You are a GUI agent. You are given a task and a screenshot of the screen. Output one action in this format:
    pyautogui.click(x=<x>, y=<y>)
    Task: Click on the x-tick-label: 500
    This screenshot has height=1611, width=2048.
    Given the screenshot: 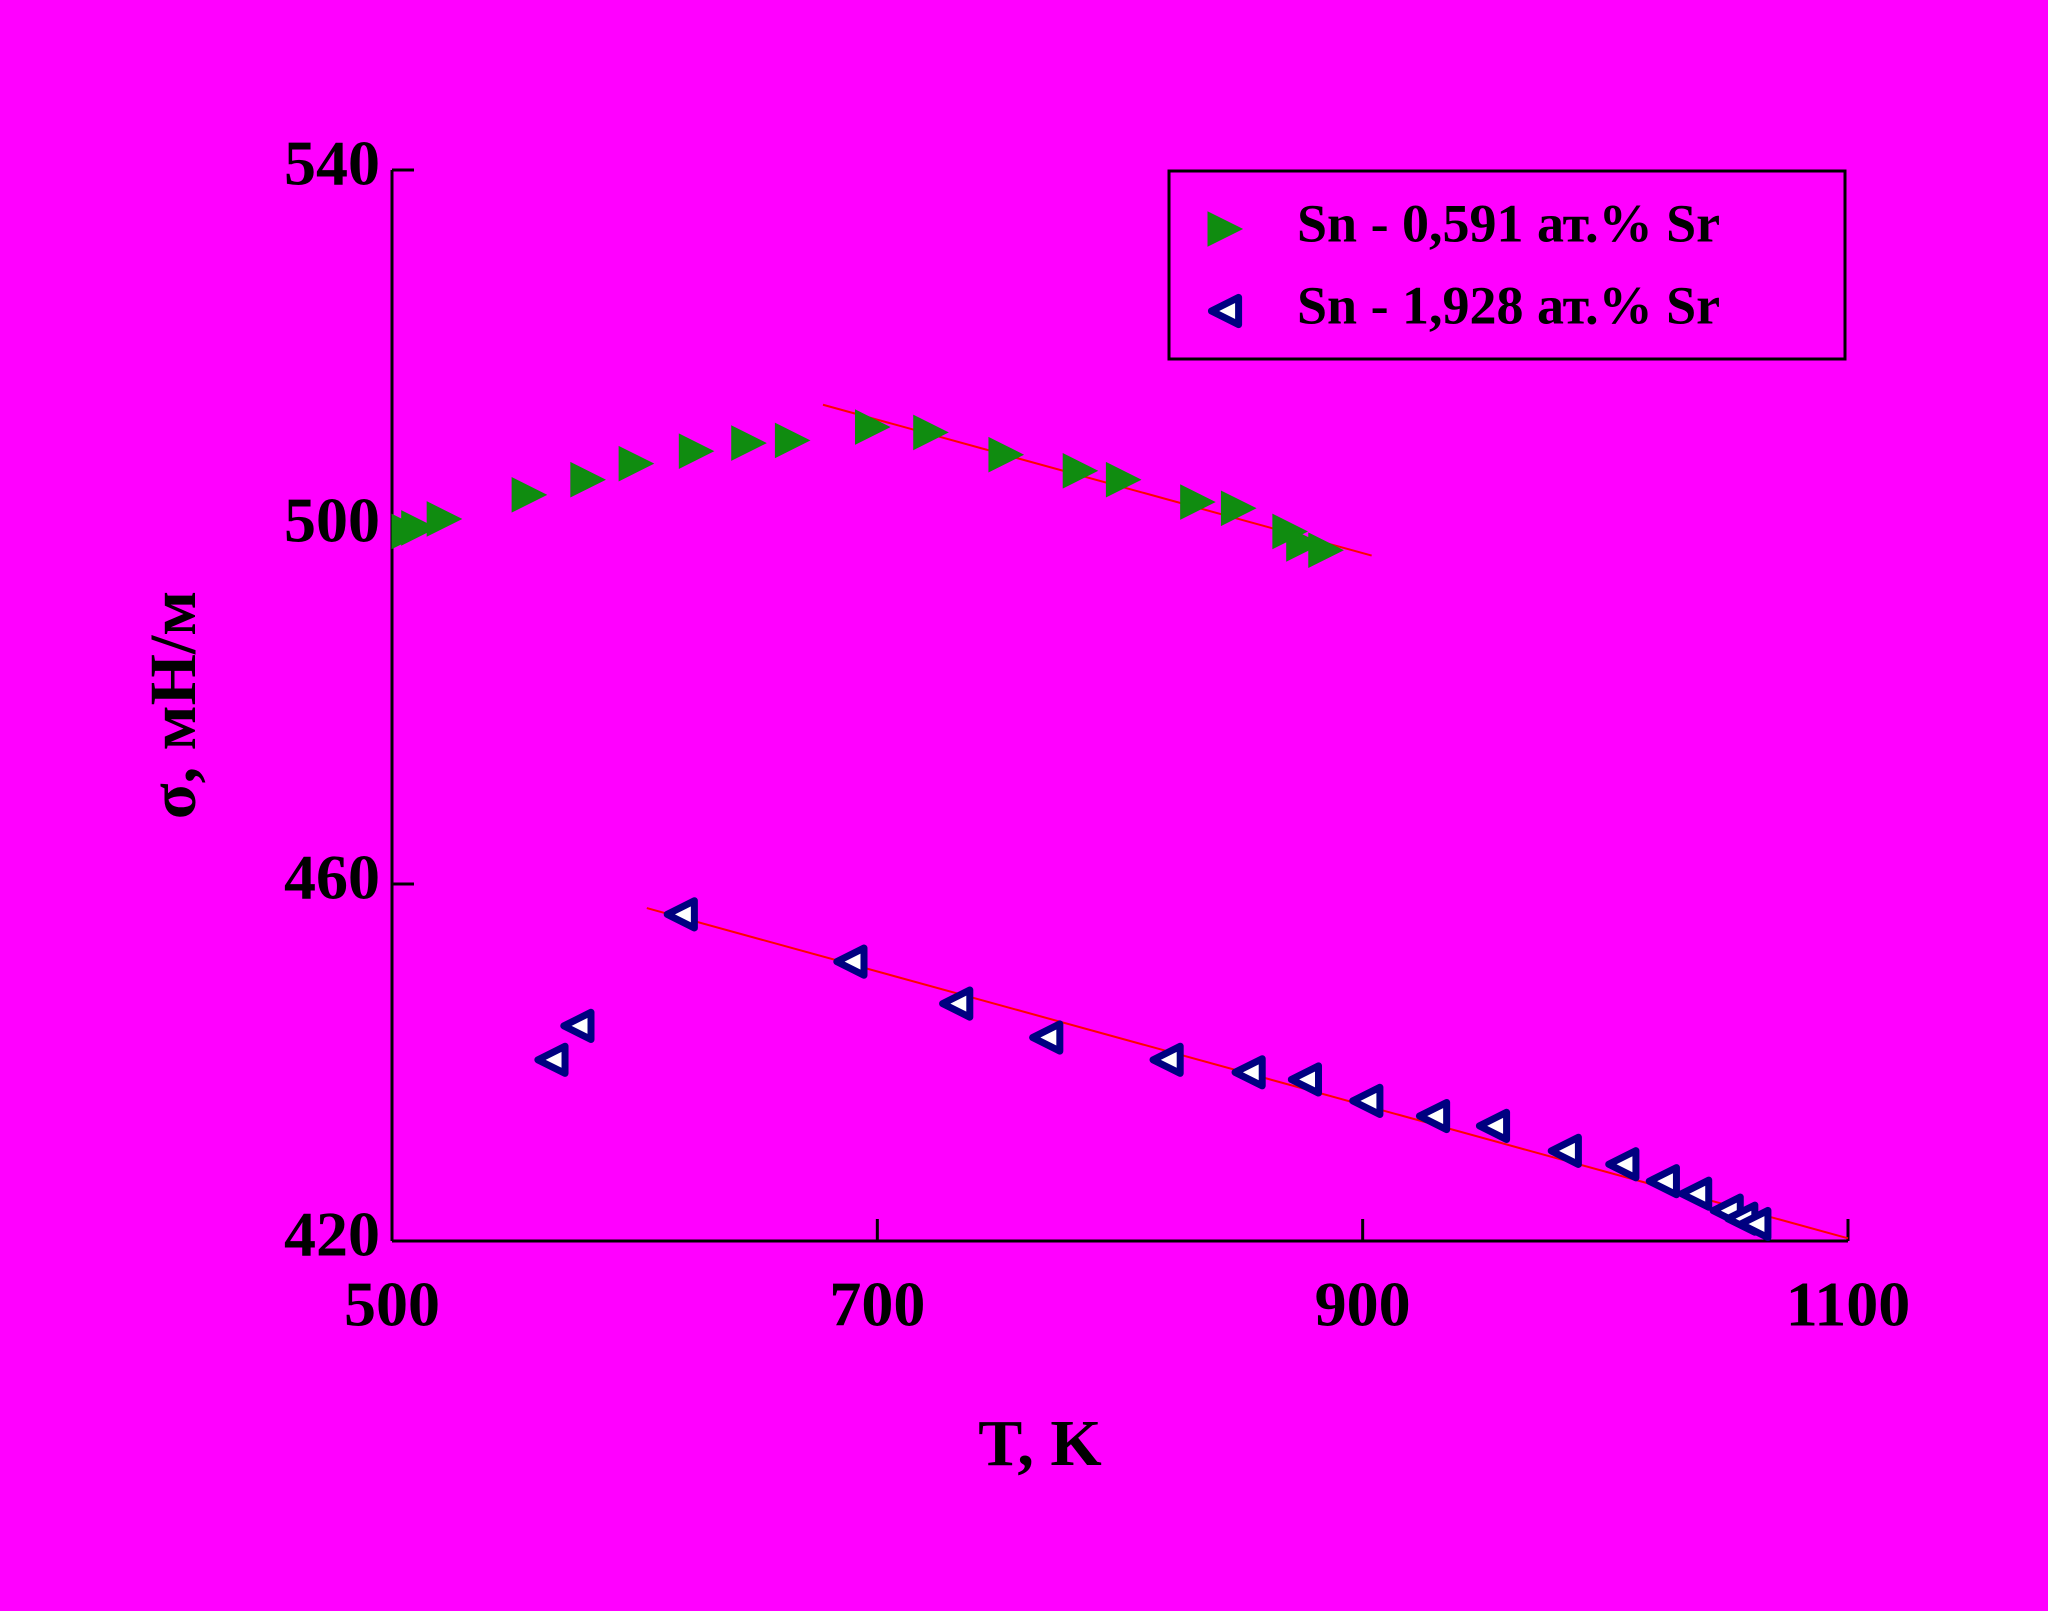 What is the action you would take?
    pyautogui.click(x=392, y=1304)
    